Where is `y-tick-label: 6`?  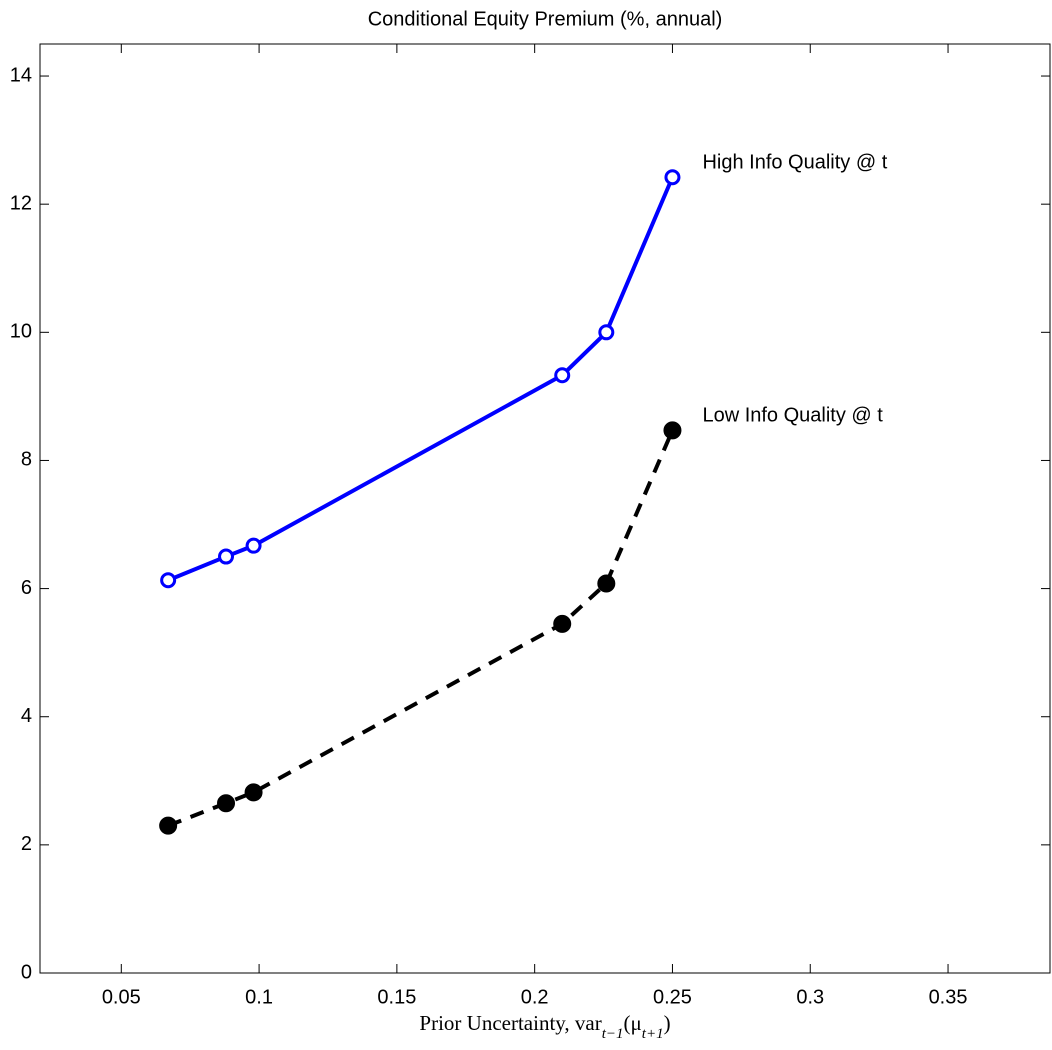
y-tick-label: 6 is located at coordinates (26, 588).